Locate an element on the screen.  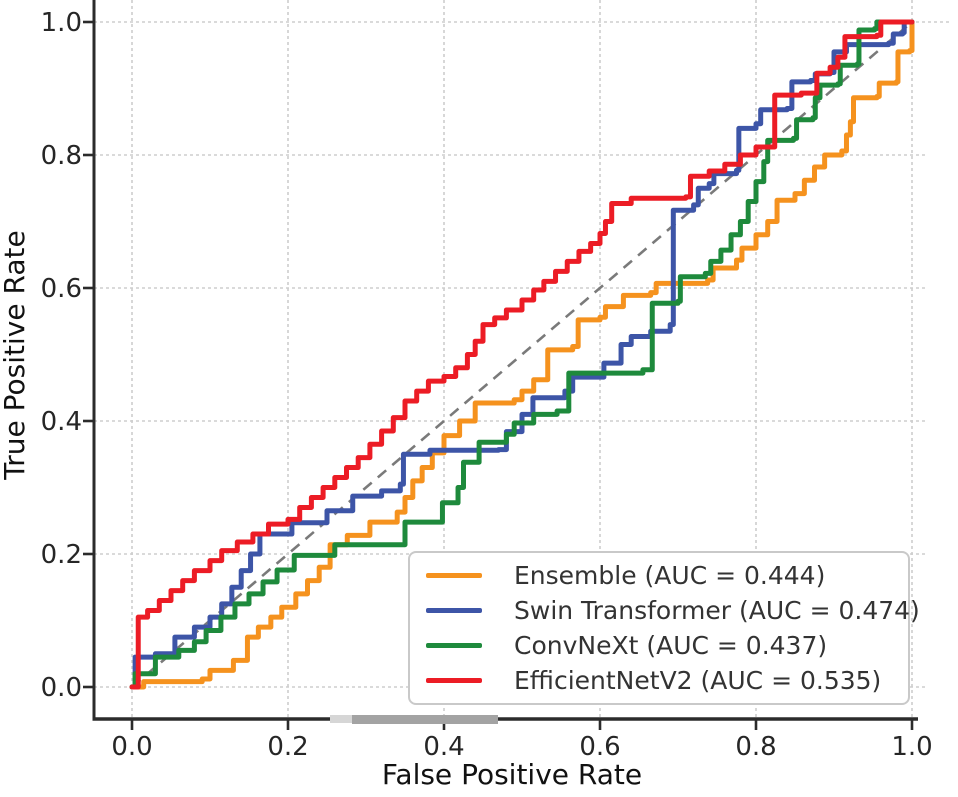
x-tick-label-0.4: 0.4 is located at coordinates (443, 747).